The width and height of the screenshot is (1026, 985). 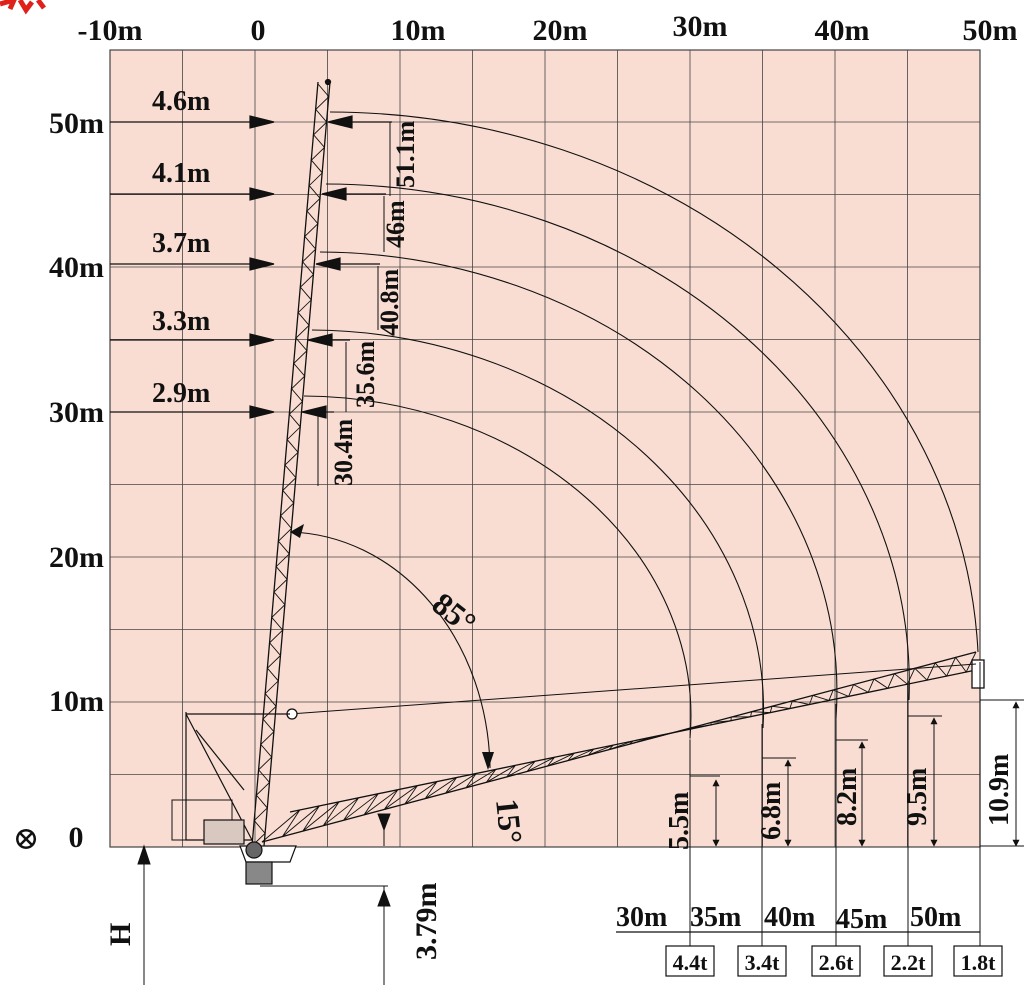 I want to click on x-tick-label: 0, so click(x=258, y=30).